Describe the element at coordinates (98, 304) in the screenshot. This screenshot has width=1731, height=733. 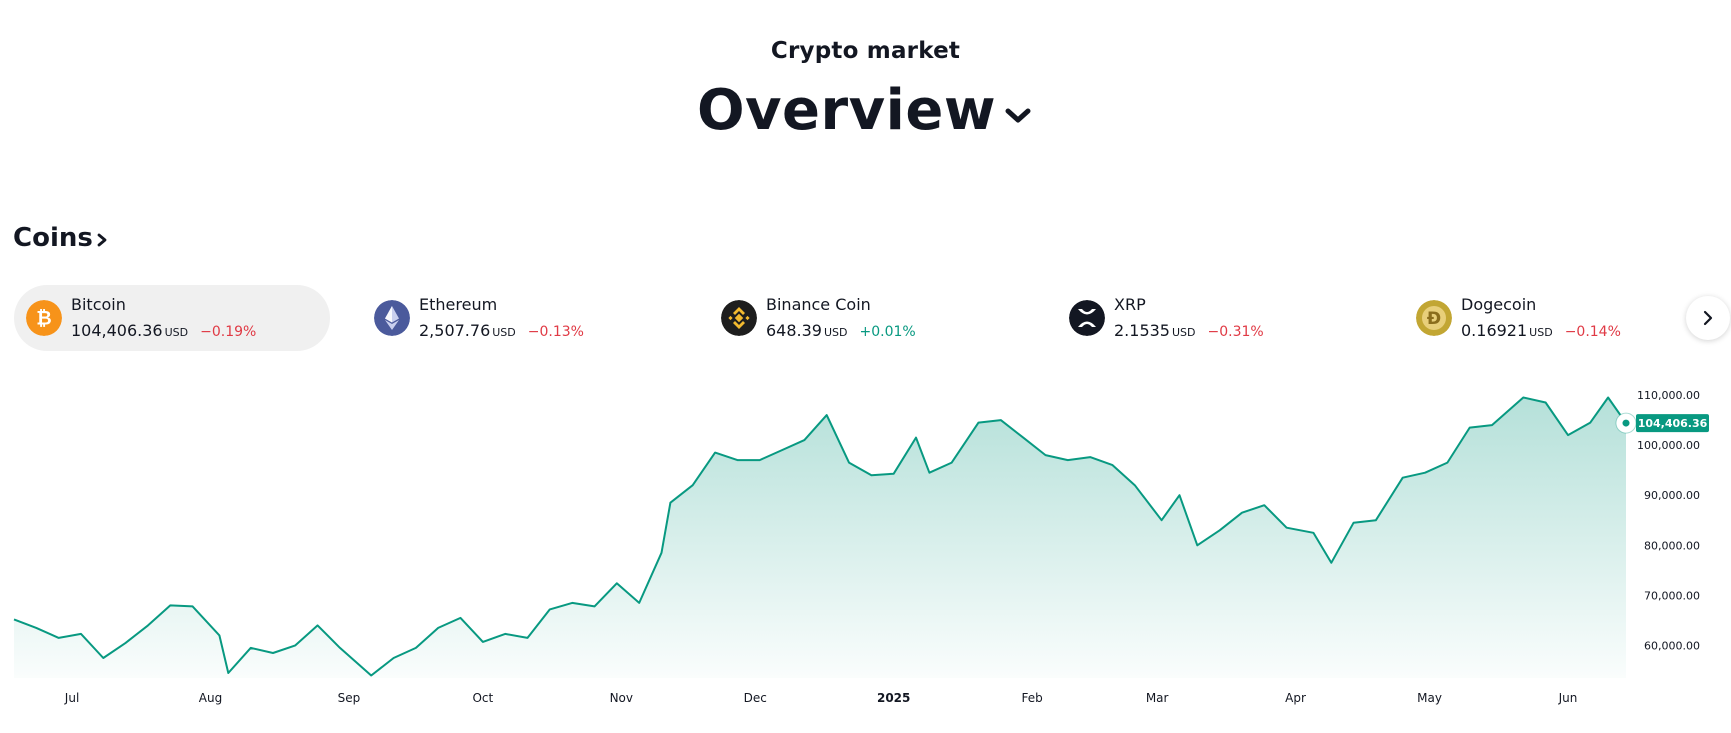
I see `coin-name: Bitcoin` at that location.